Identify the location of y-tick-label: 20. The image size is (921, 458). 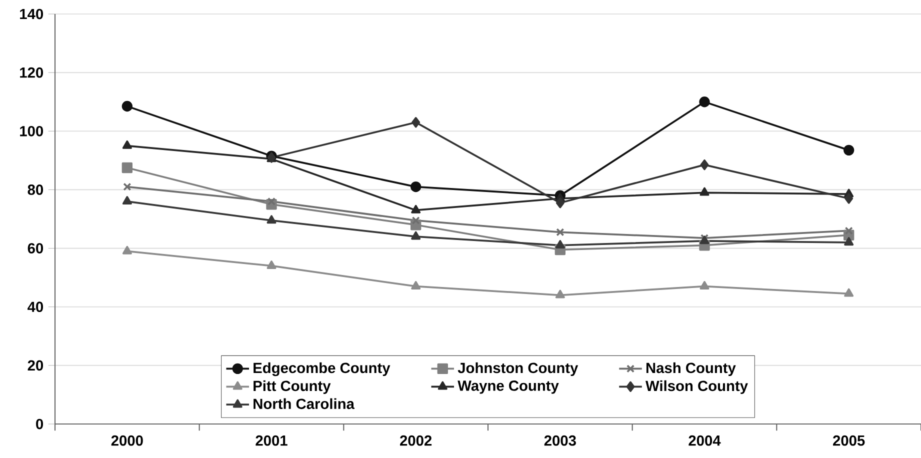
(36, 365).